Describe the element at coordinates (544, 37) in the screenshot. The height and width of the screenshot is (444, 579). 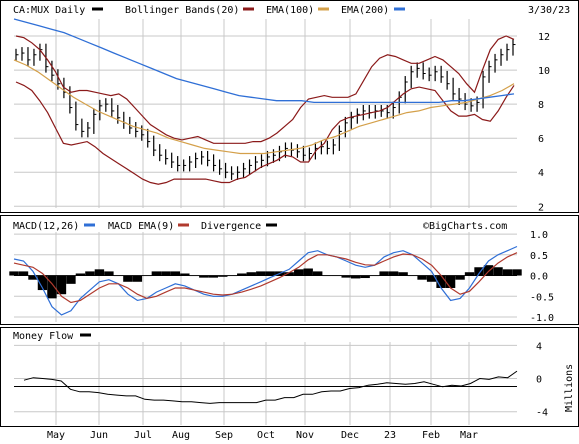
I see `price-tick-label: 12` at that location.